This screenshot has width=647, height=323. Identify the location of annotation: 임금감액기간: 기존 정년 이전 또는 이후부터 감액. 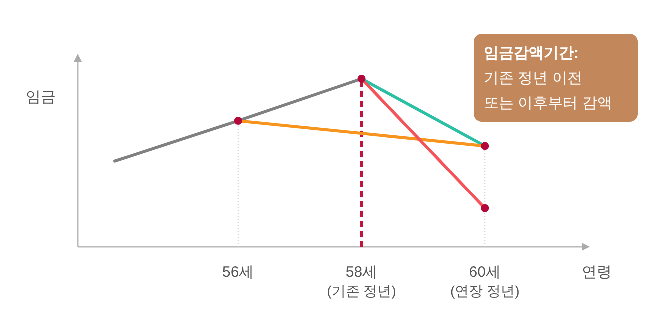
(548, 78).